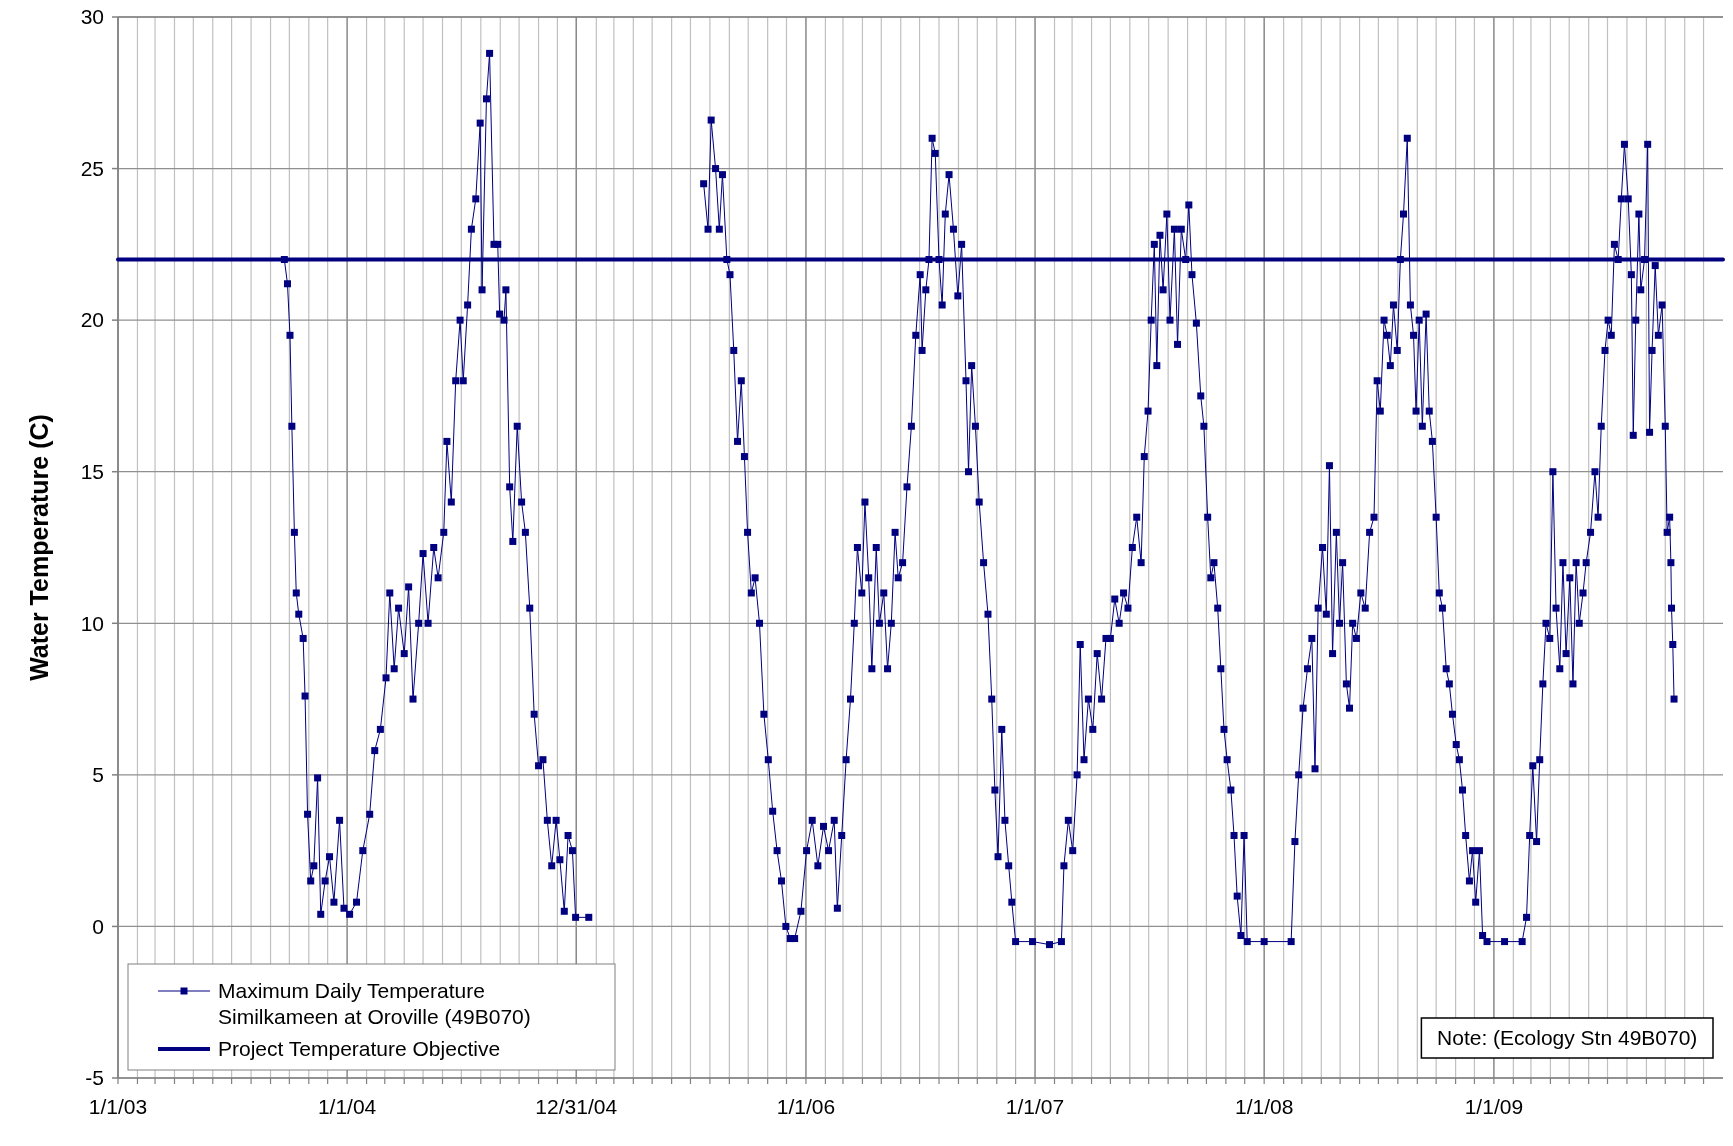 The height and width of the screenshot is (1146, 1733). Describe the element at coordinates (359, 1049) in the screenshot. I see `legend-label: Project Temperature Objective` at that location.